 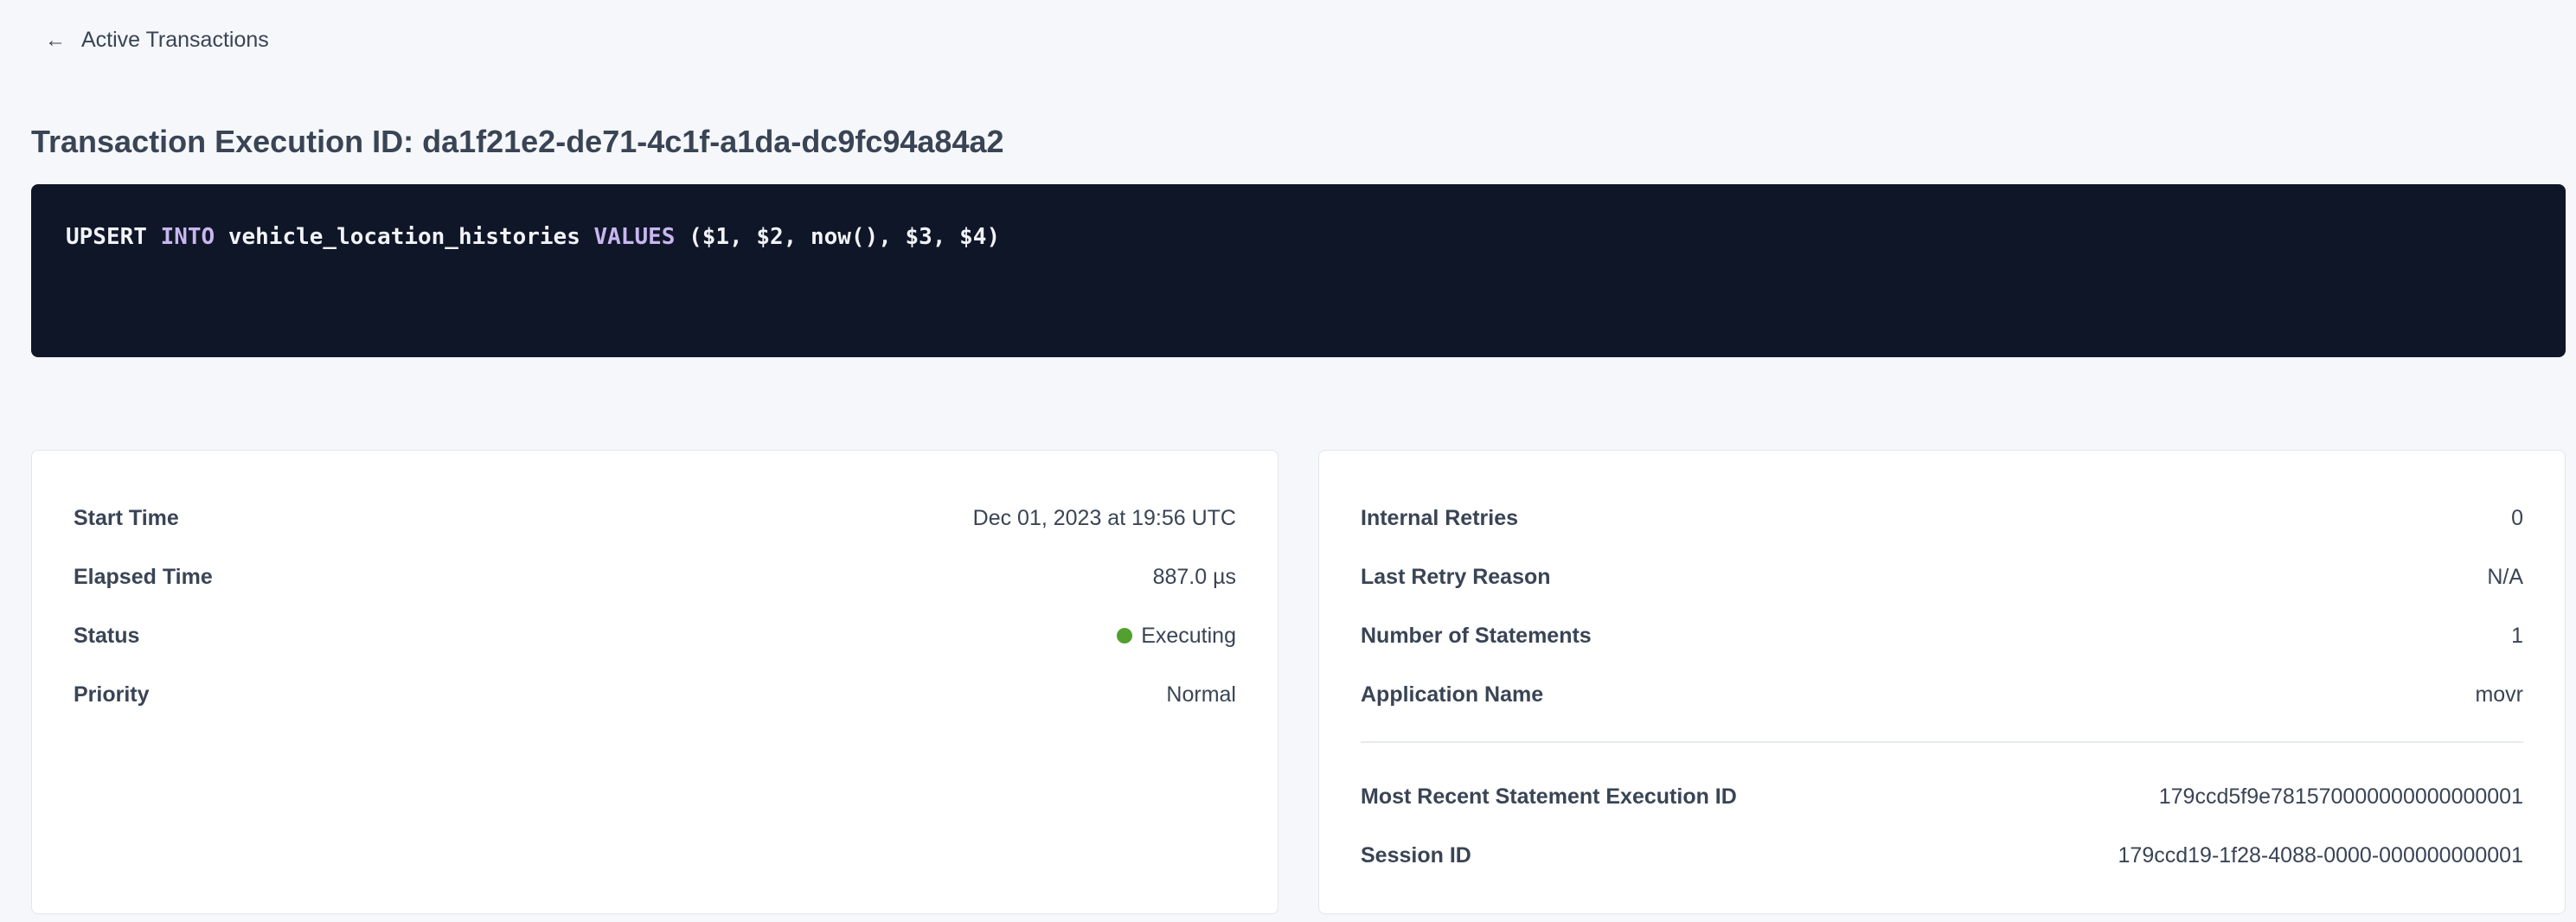 What do you see at coordinates (175, 40) in the screenshot?
I see `back-link-label: Active Transactions` at bounding box center [175, 40].